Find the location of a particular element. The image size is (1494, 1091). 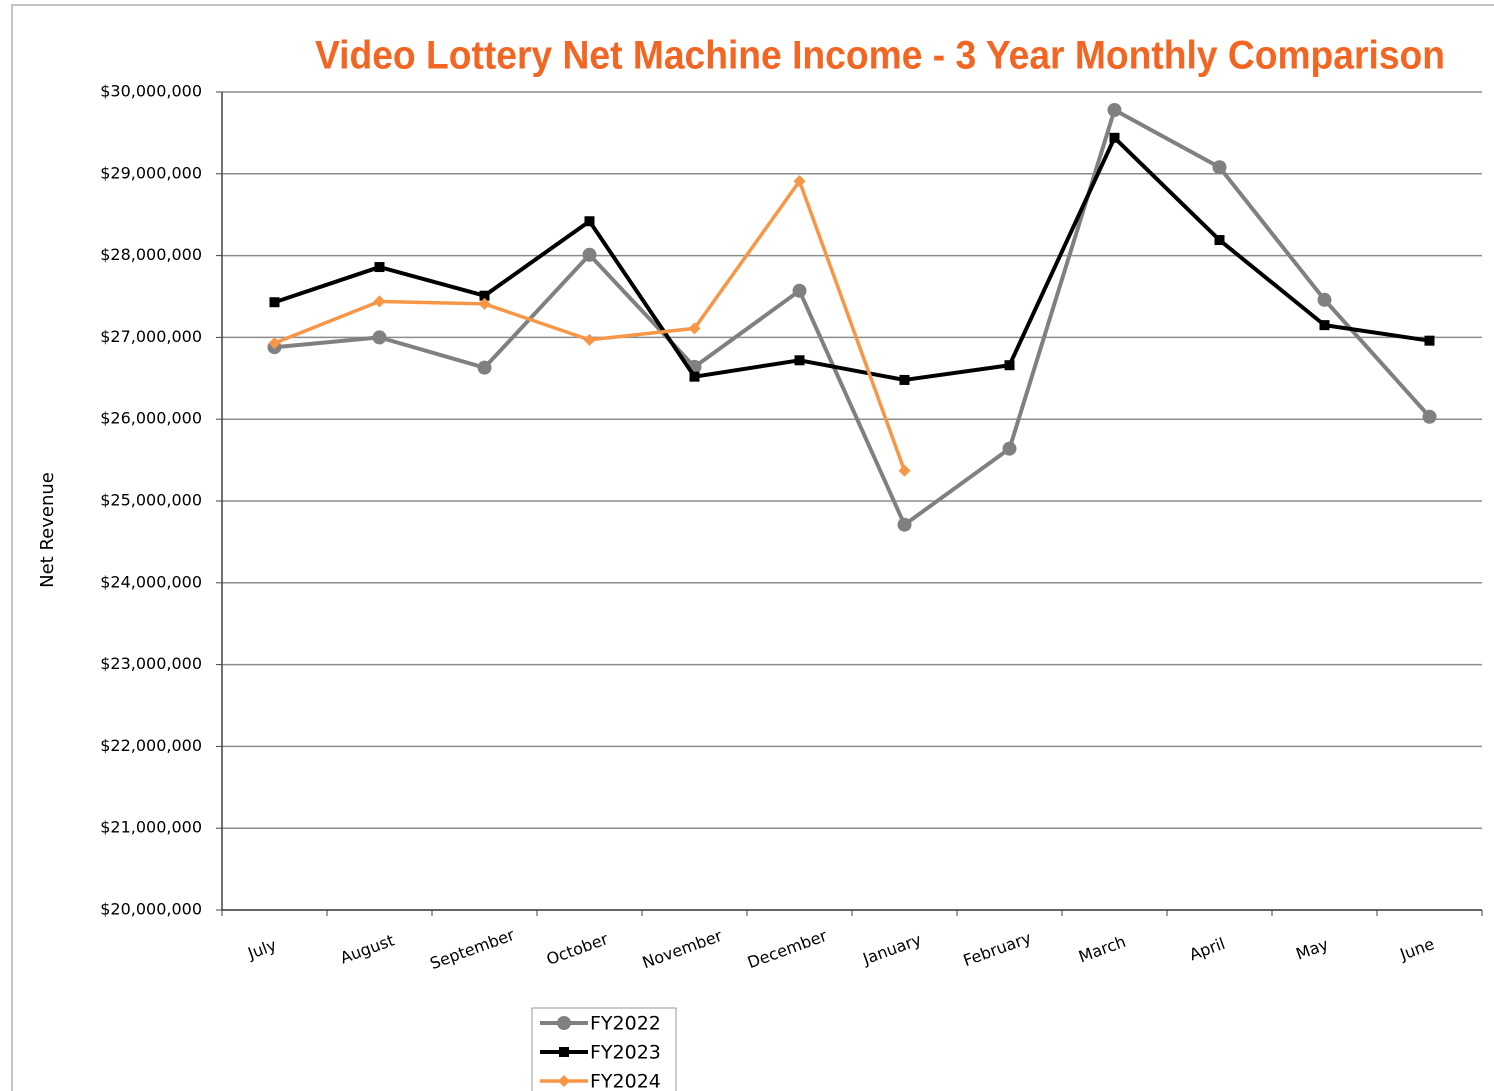

y-tick-label: $26,000,000 is located at coordinates (151, 418).